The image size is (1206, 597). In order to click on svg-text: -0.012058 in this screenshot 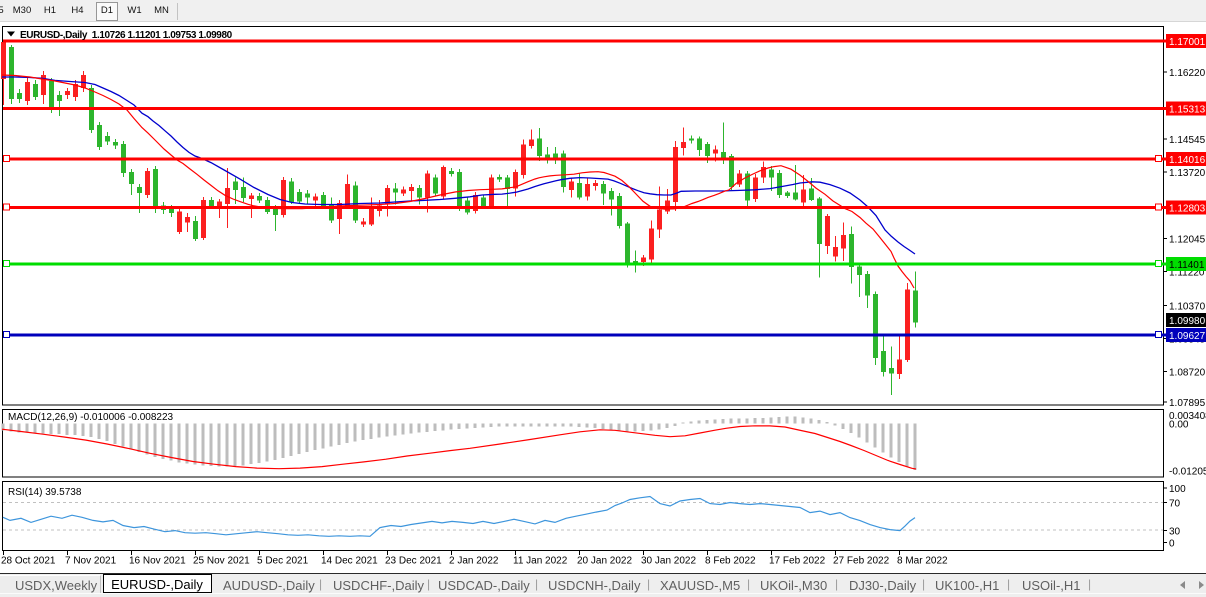, I will do `click(1187, 472)`.